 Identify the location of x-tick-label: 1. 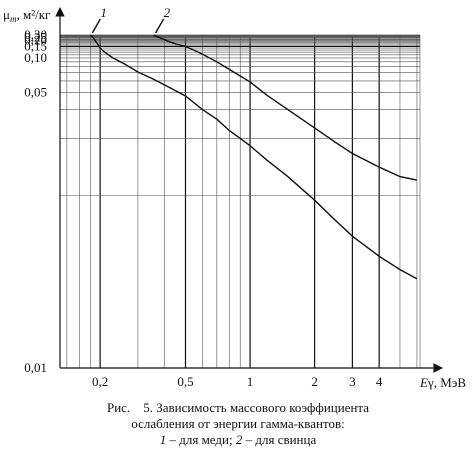
(250, 381).